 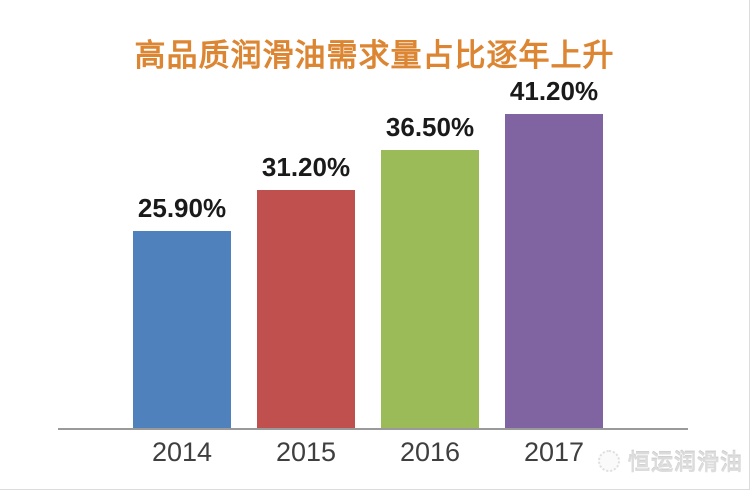 I want to click on watermark-text: 恒运润滑油, so click(x=685, y=462).